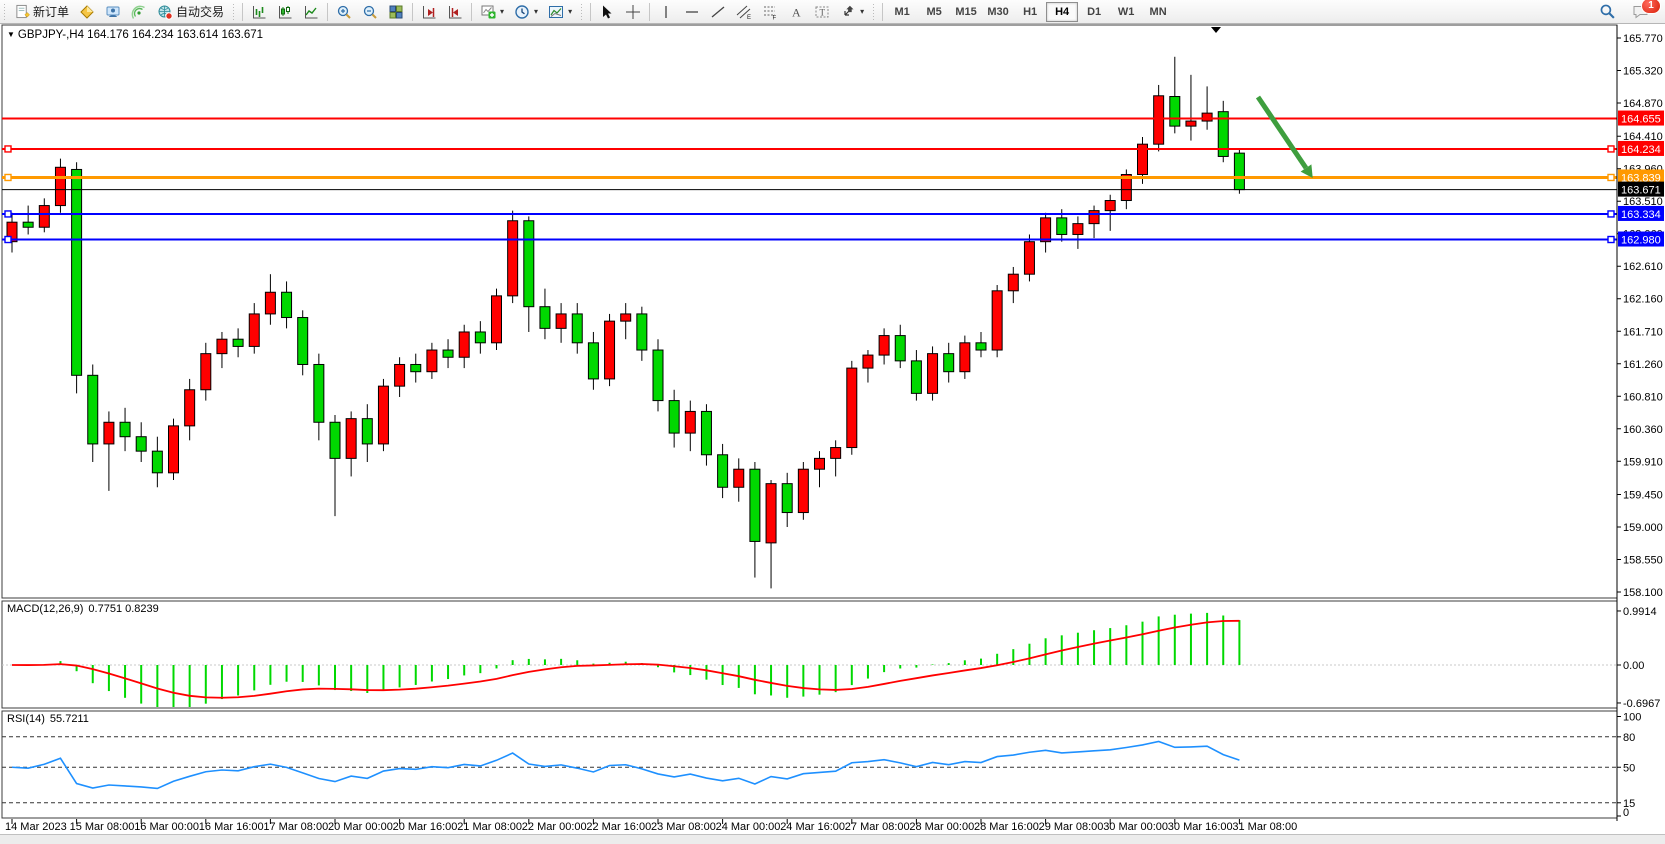  What do you see at coordinates (1126, 11) in the screenshot?
I see `timeframe-w1-button: W1` at bounding box center [1126, 11].